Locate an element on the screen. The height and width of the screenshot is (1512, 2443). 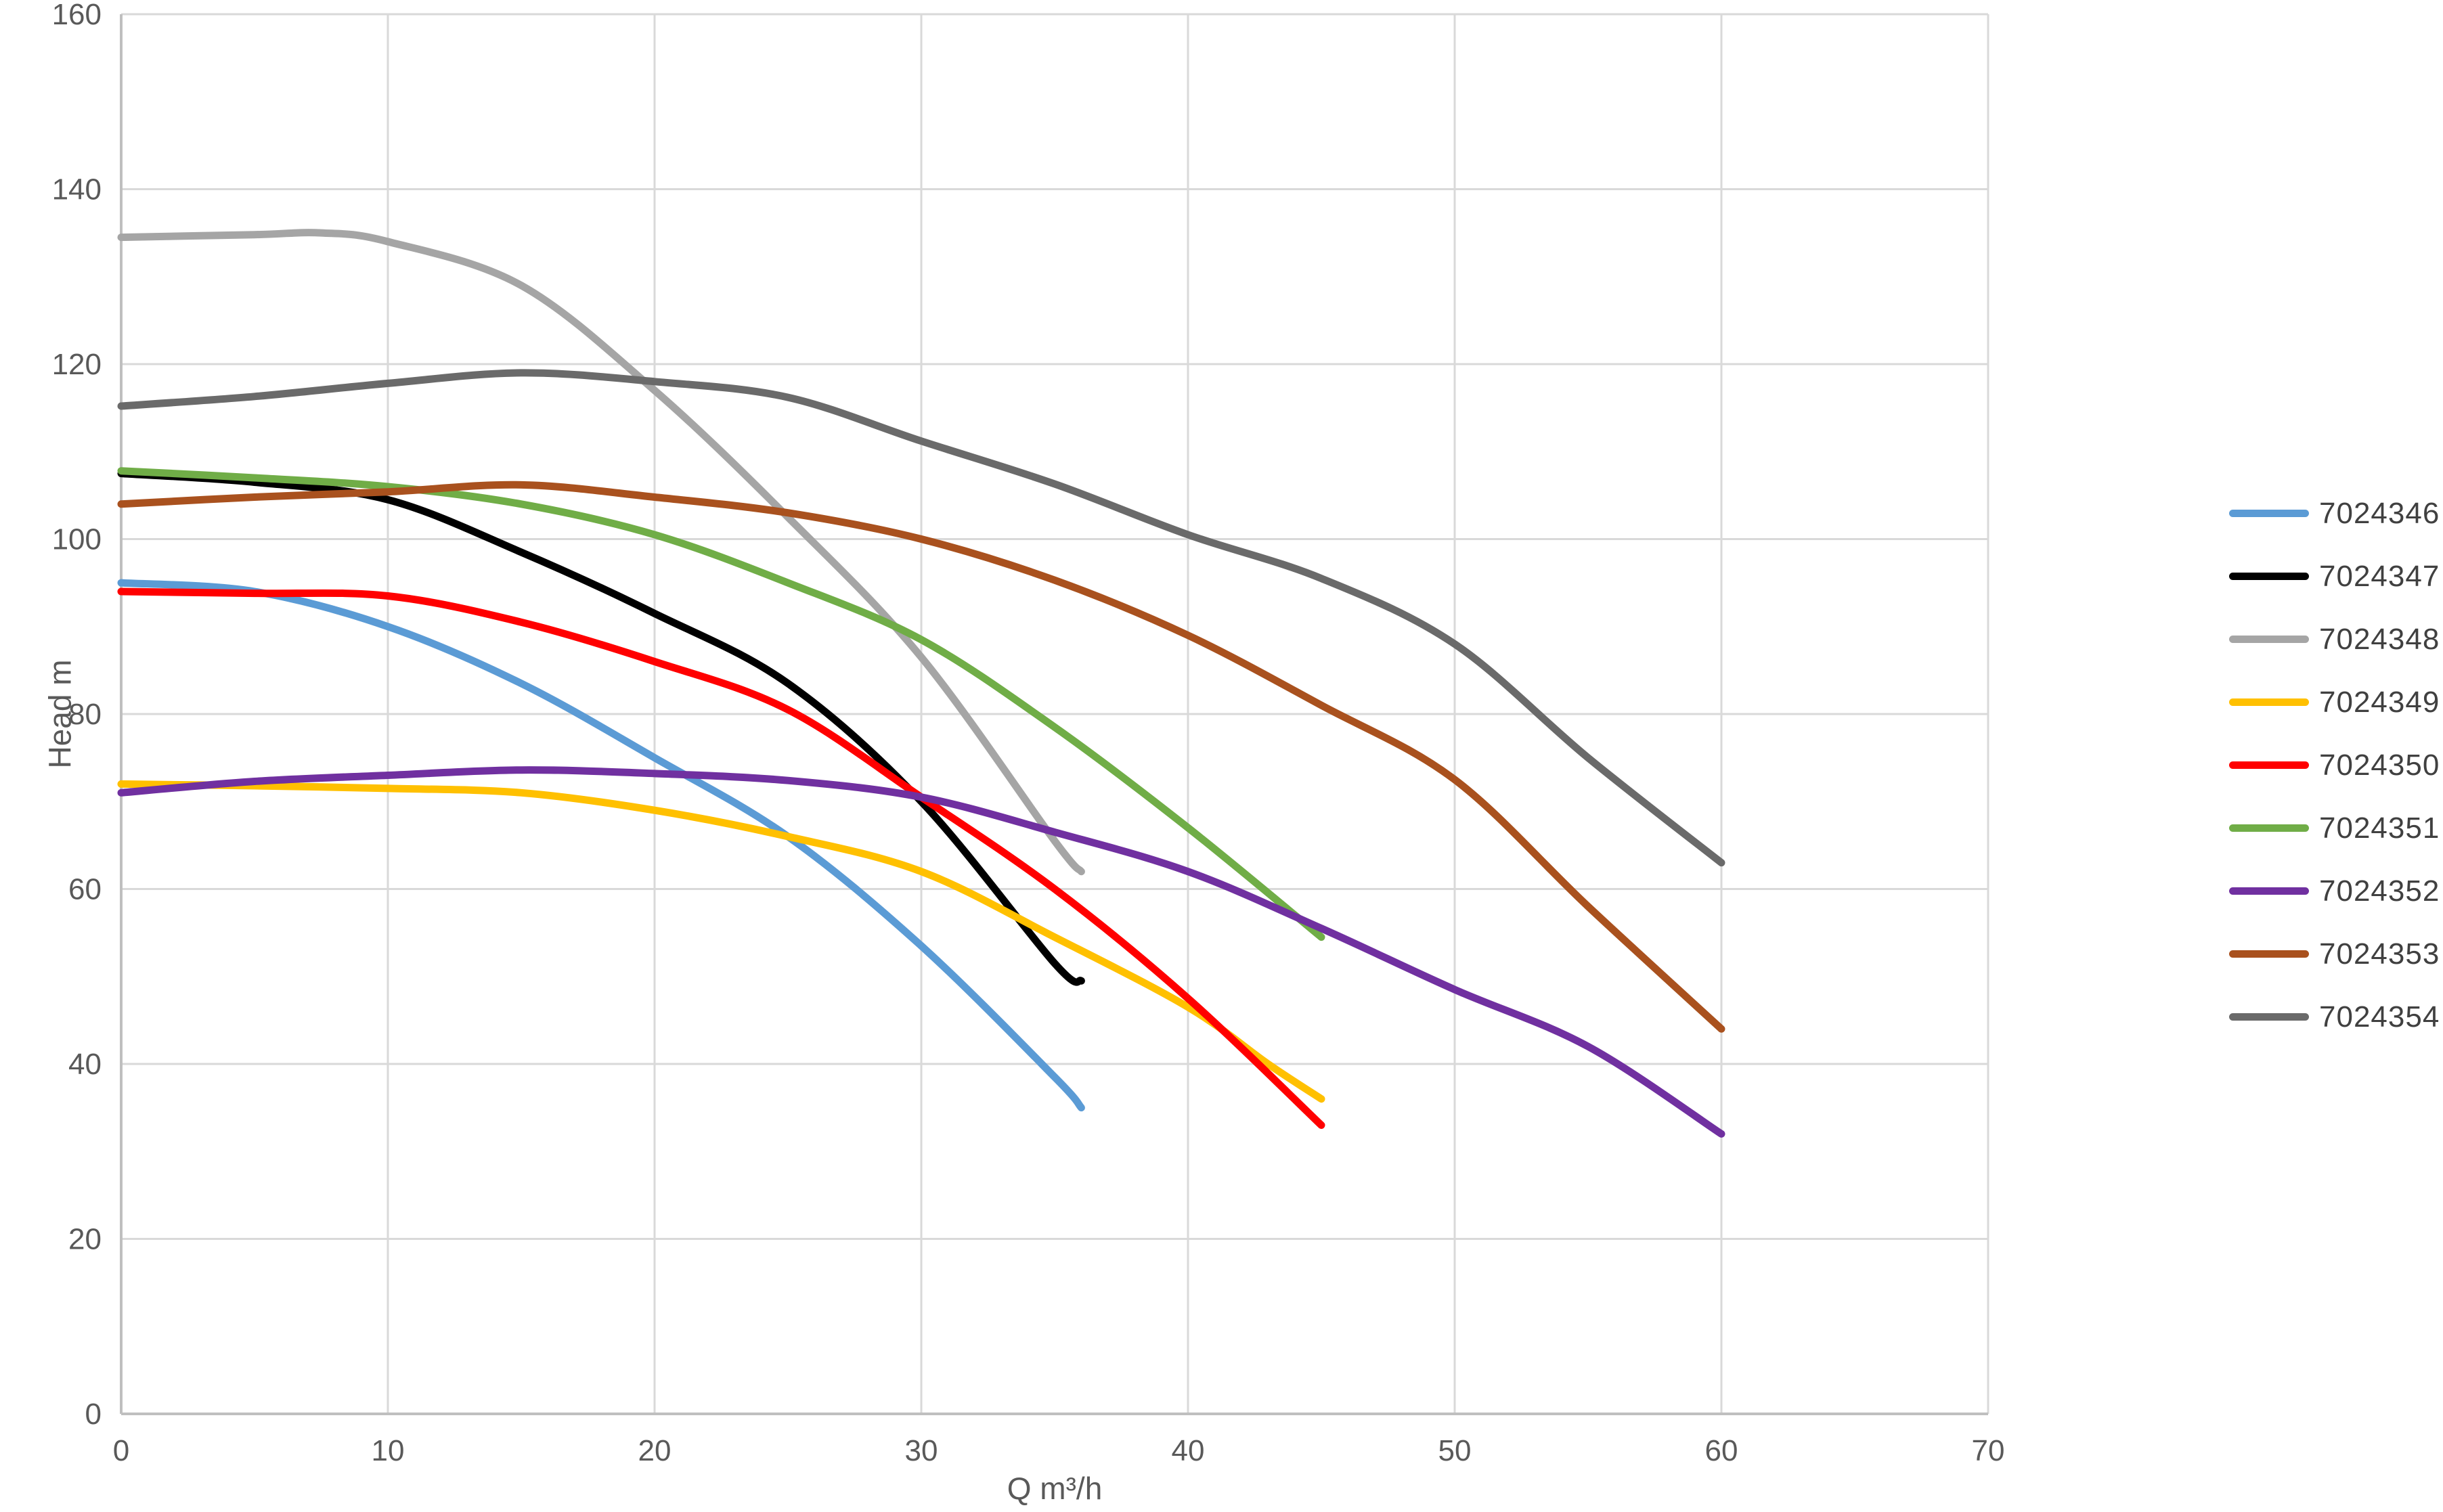
x-axis-title: Q m³/h is located at coordinates (1055, 1489).